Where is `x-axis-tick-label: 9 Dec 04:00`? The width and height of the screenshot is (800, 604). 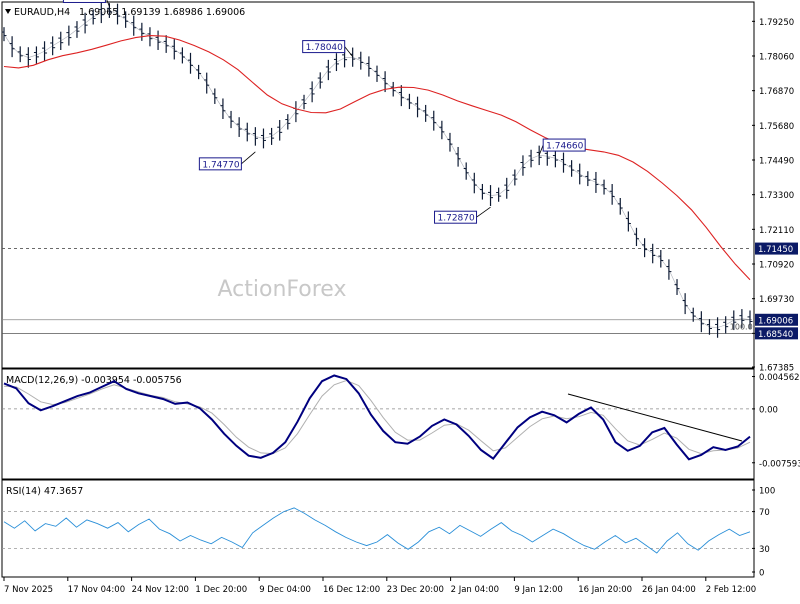 x-axis-tick-label: 9 Dec 04:00 is located at coordinates (285, 590).